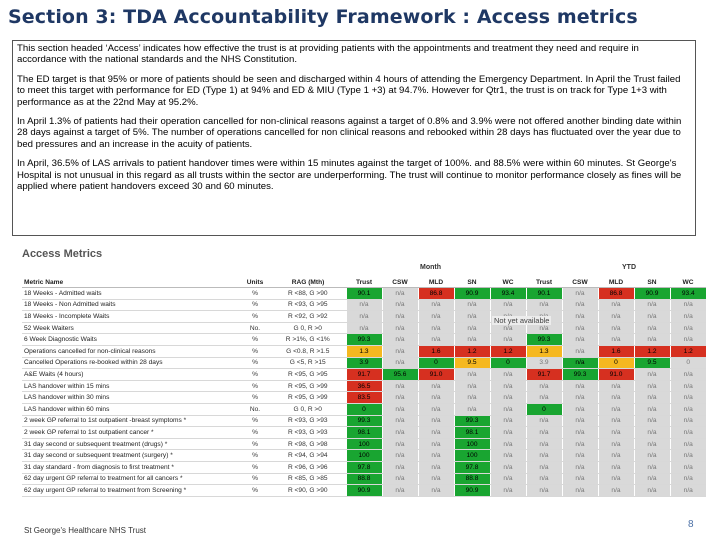 The width and height of the screenshot is (720, 540). What do you see at coordinates (543, 374) in the screenshot?
I see `value-cell: 91.7` at bounding box center [543, 374].